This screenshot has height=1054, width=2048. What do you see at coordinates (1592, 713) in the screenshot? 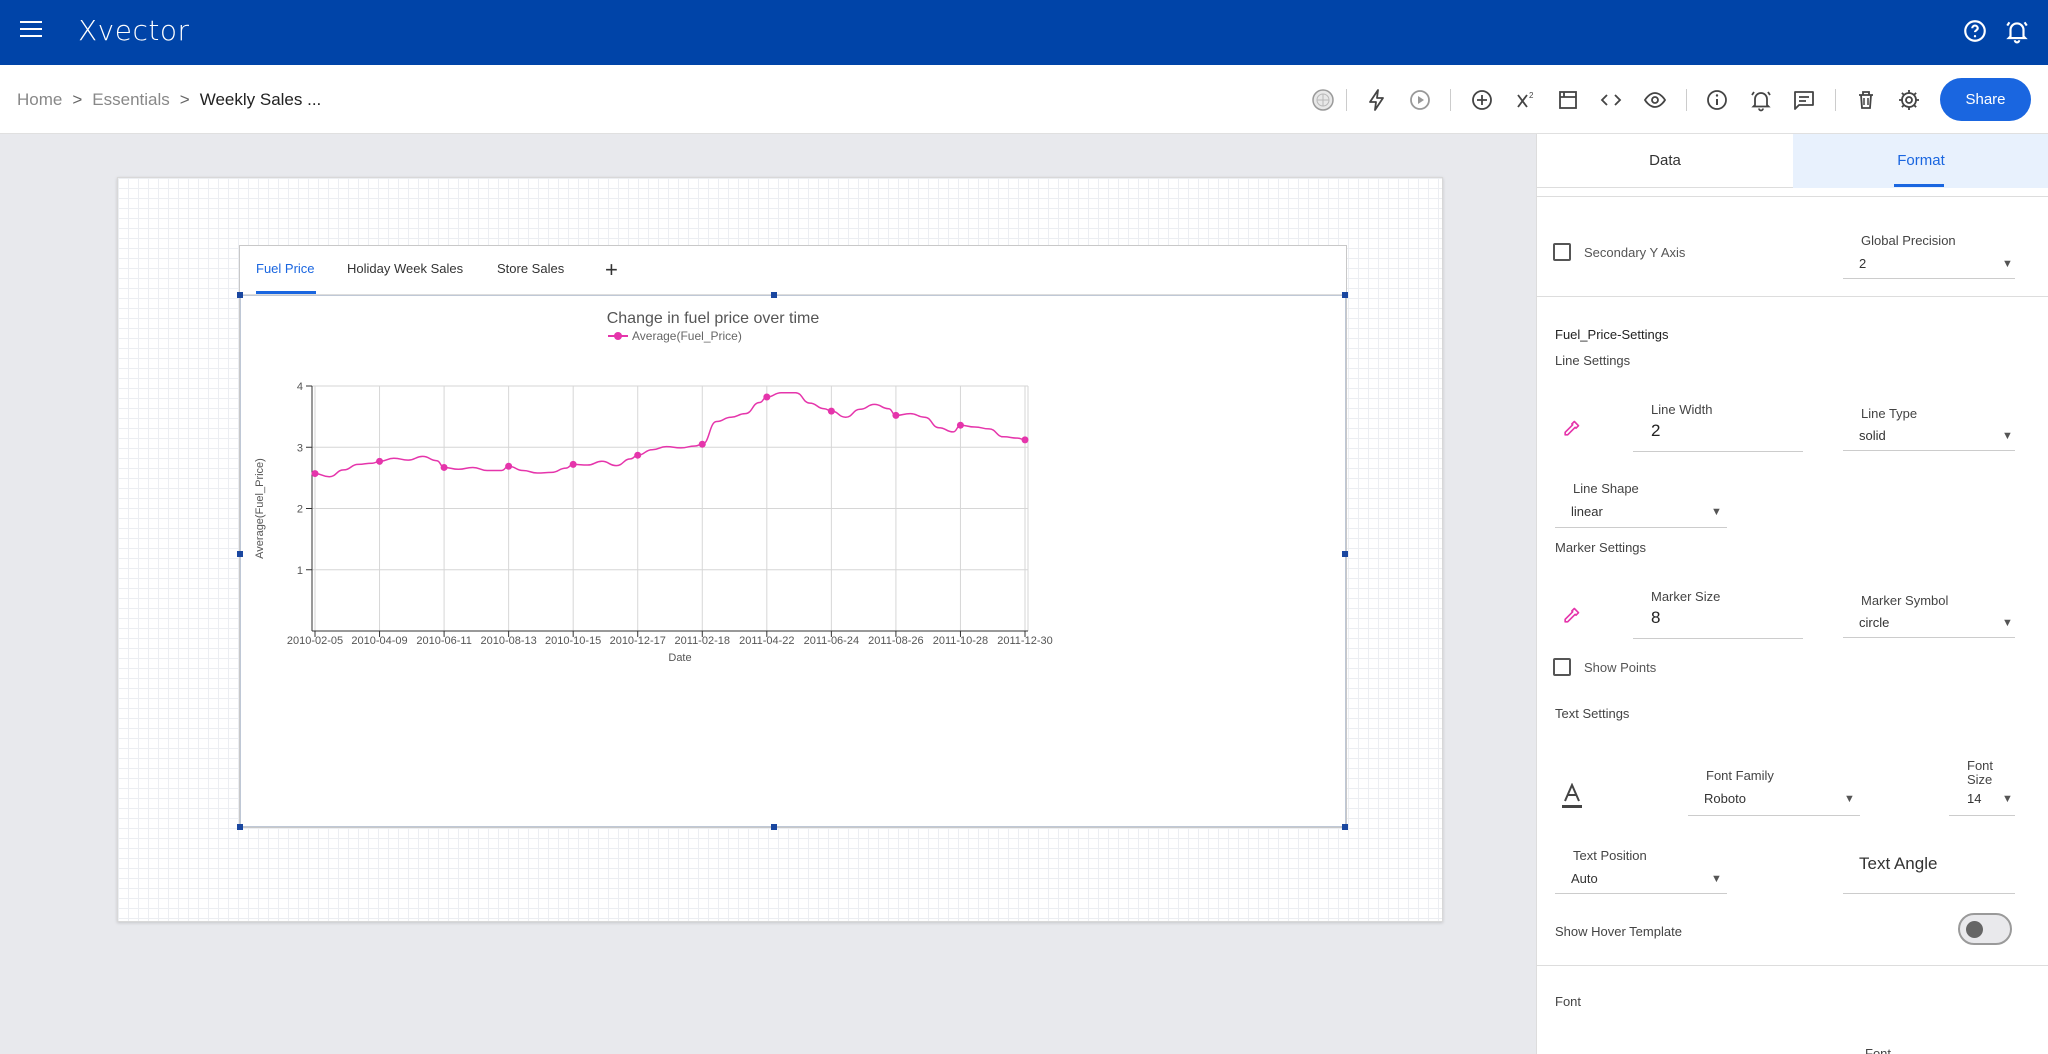
I see `text-settings-title: Text Settings` at bounding box center [1592, 713].